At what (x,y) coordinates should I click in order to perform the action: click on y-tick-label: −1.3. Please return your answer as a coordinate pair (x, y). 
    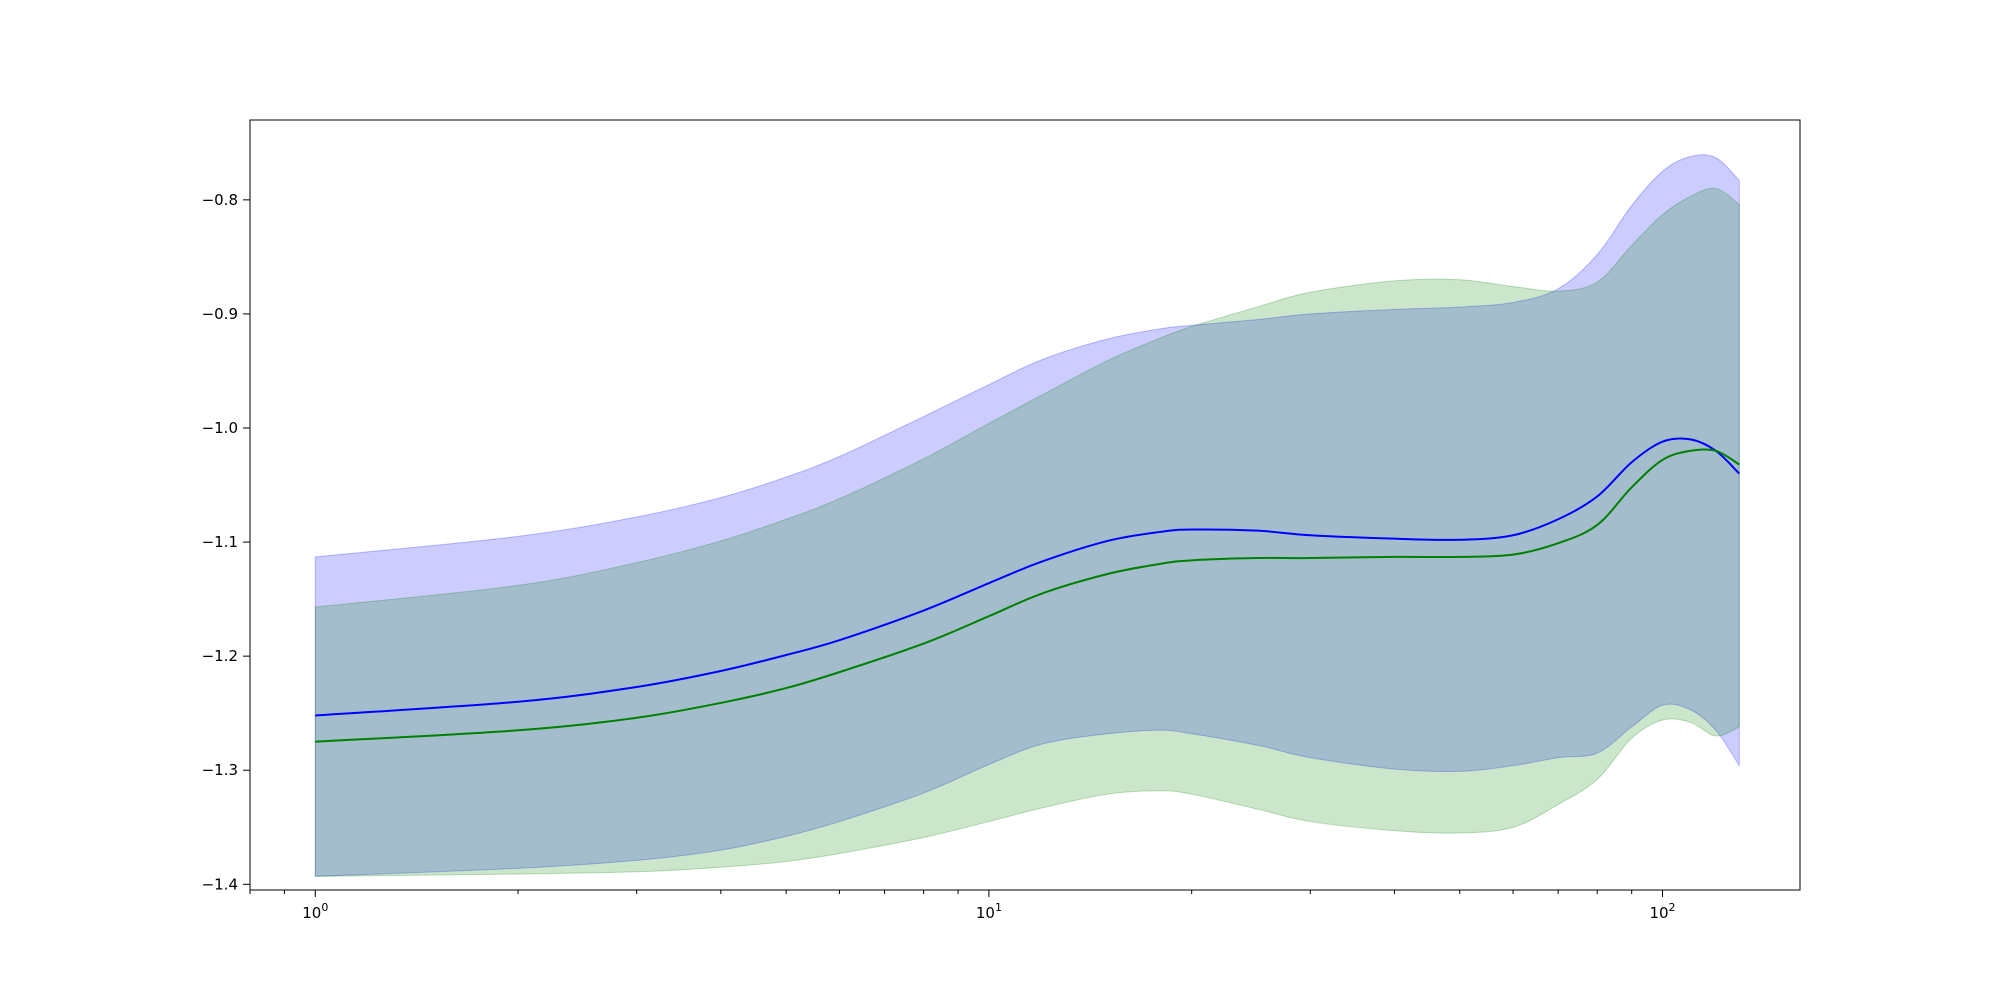
    Looking at the image, I should click on (220, 770).